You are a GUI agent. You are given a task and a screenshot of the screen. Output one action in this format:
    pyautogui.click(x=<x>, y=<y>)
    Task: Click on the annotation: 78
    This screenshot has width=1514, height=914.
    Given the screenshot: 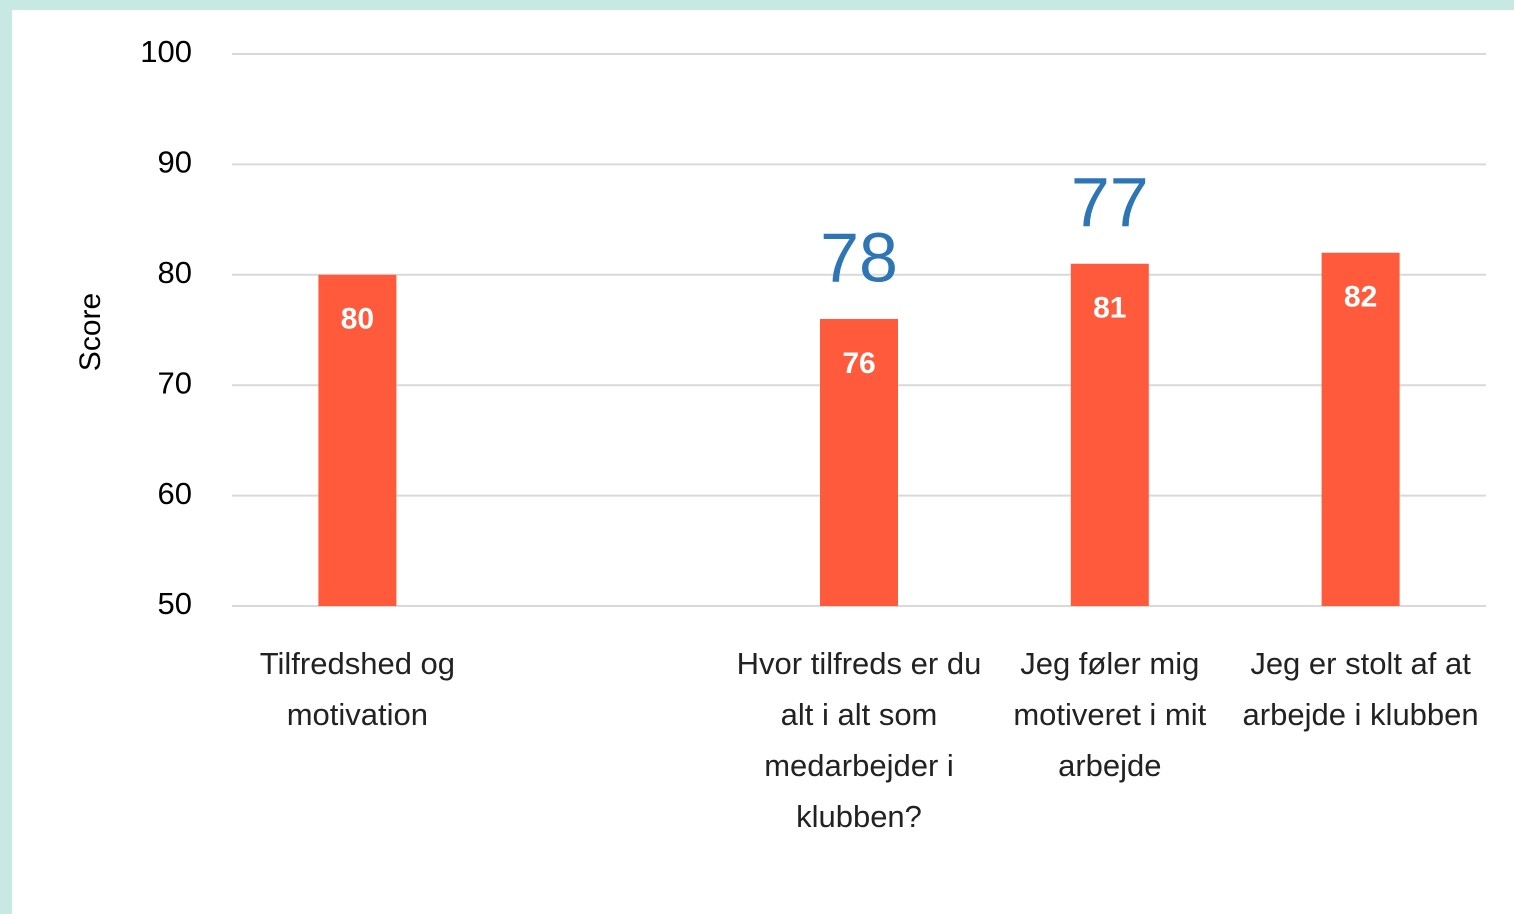 What is the action you would take?
    pyautogui.click(x=859, y=257)
    